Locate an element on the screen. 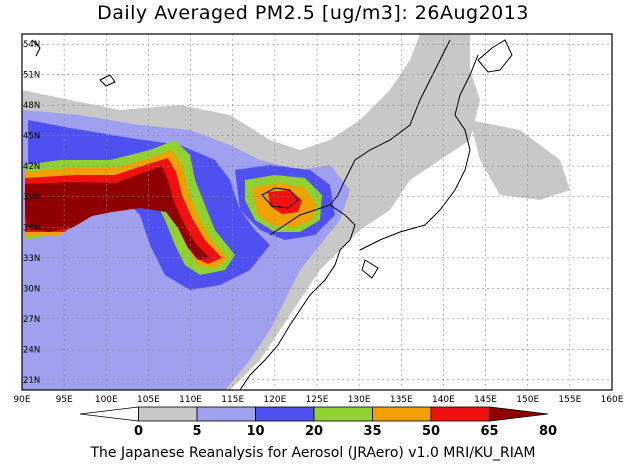 This screenshot has width=626, height=466. lon-tick-label: 125E is located at coordinates (317, 400).